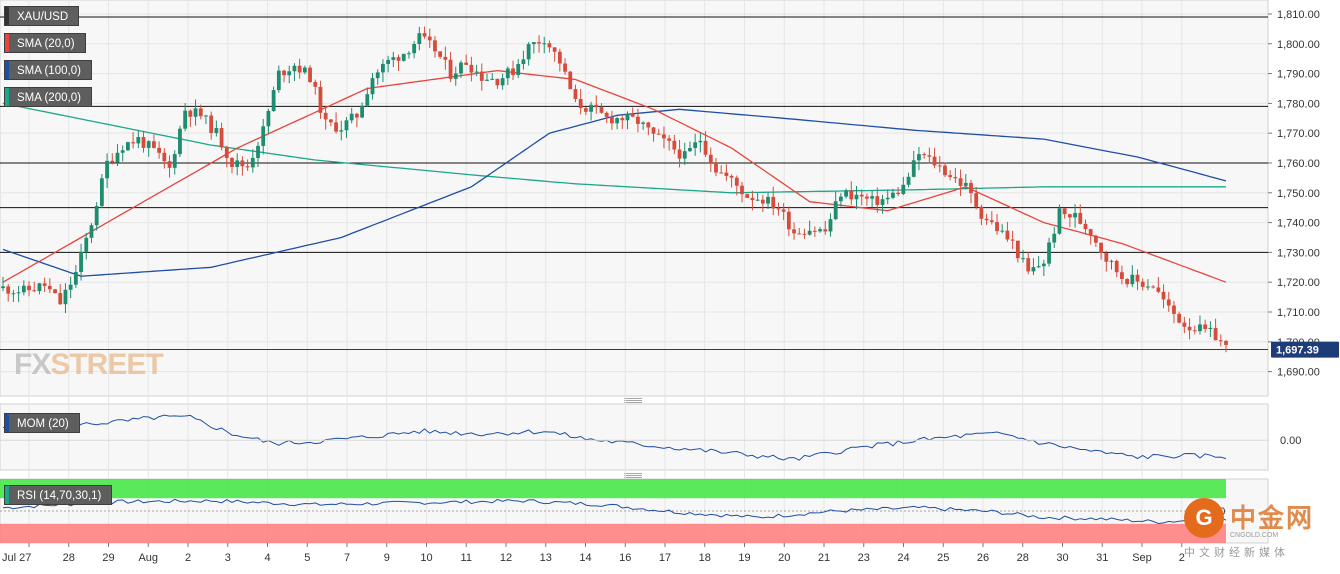 The image size is (1340, 574). Describe the element at coordinates (1257, 527) in the screenshot. I see `cngold-watermark: G 中金网 CNGOLD.COM 中文财经新媒体` at that location.